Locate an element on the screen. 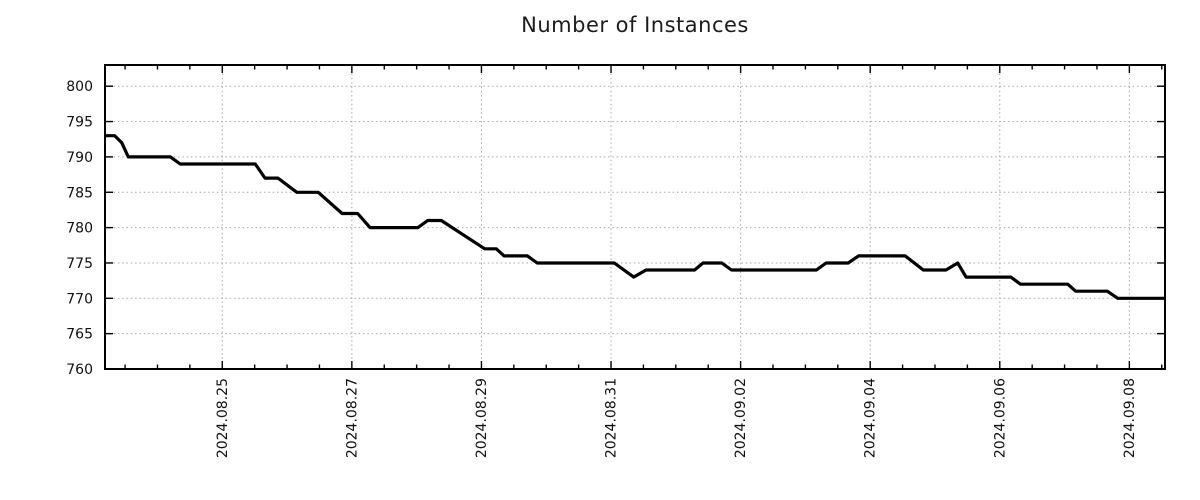  x-tick-label: 2024.09.06 is located at coordinates (1000, 418).